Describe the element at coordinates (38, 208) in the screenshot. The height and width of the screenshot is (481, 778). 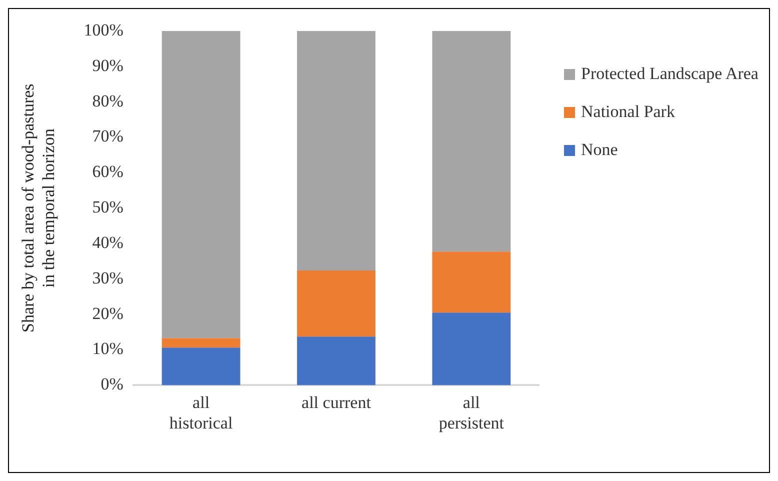
I see `y-axis-title: Share by total area of wood-pastures in the temporal horizon` at that location.